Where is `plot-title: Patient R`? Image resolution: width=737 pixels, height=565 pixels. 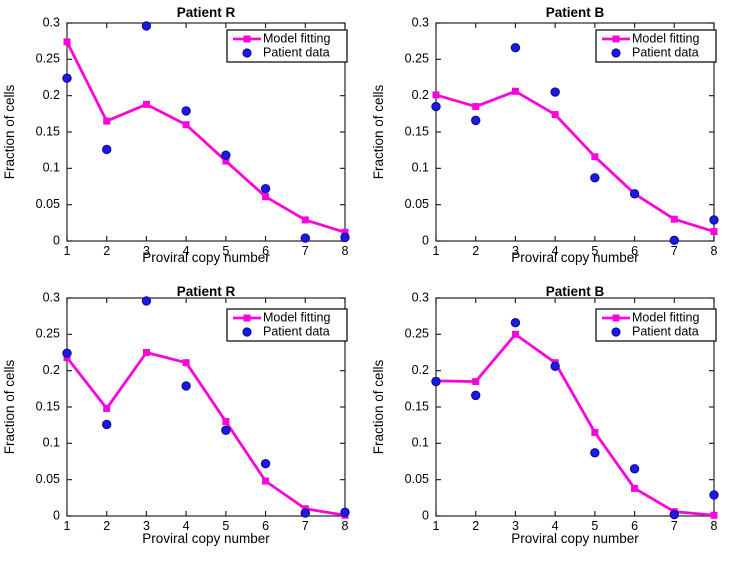 plot-title: Patient R is located at coordinates (206, 291).